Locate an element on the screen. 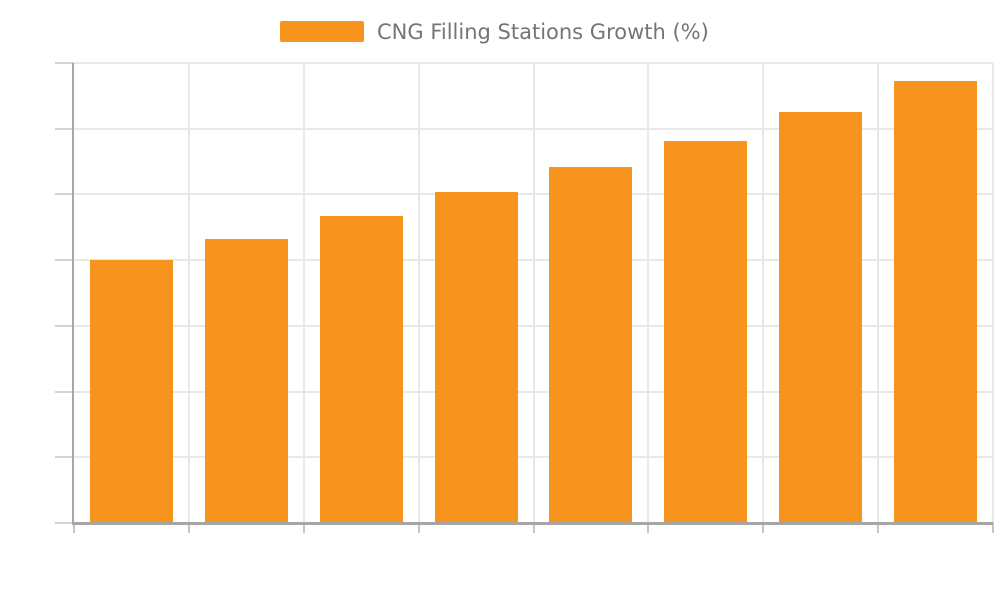  x-axis-line is located at coordinates (532, 523).